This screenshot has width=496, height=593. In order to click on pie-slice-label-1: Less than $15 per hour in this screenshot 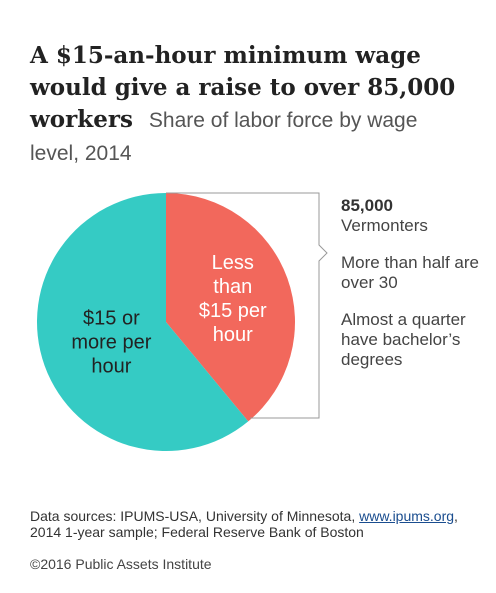, I will do `click(233, 299)`.